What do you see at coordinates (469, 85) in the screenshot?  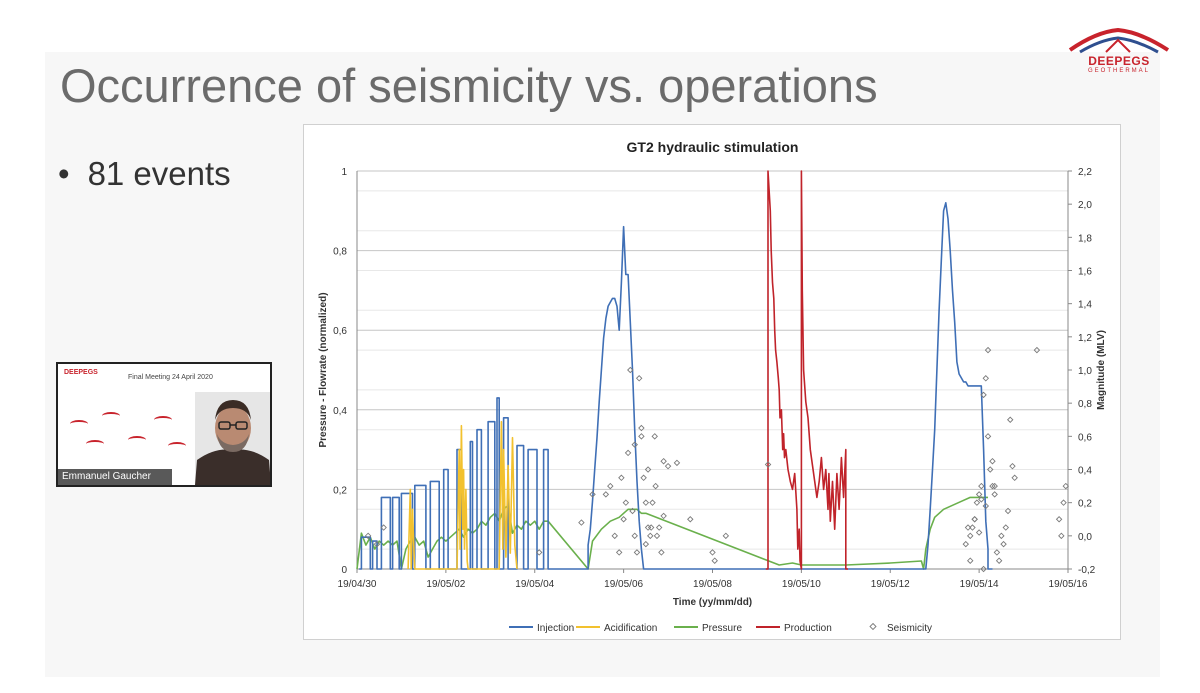 I see `slide-title: Occurrence of seismicity vs. operations` at bounding box center [469, 85].